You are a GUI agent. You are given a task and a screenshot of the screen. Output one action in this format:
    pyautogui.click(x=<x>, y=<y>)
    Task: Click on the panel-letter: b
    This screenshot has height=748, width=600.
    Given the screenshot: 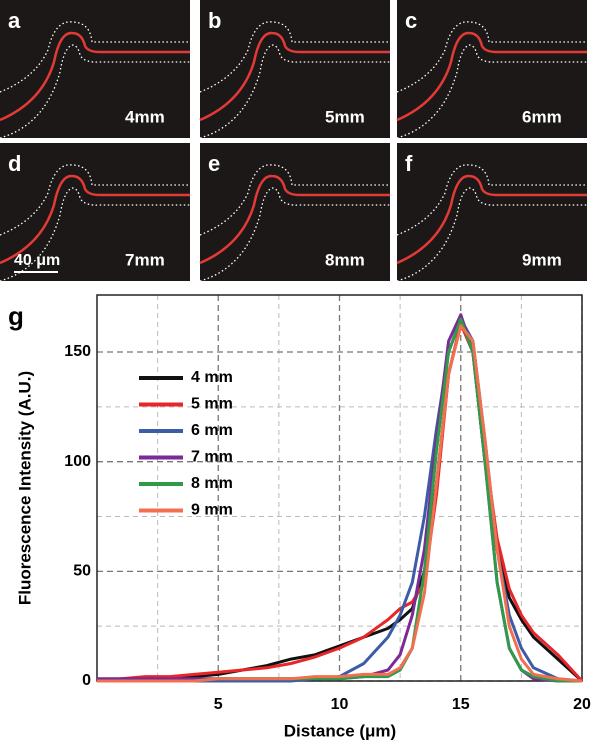 What is the action you would take?
    pyautogui.click(x=214, y=20)
    